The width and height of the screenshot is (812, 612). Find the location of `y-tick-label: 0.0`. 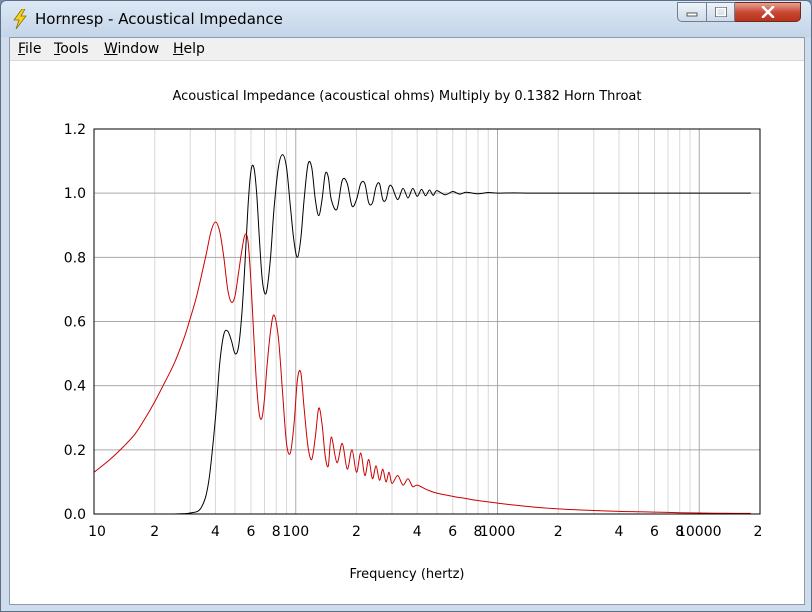

y-tick-label: 0.0 is located at coordinates (75, 515).